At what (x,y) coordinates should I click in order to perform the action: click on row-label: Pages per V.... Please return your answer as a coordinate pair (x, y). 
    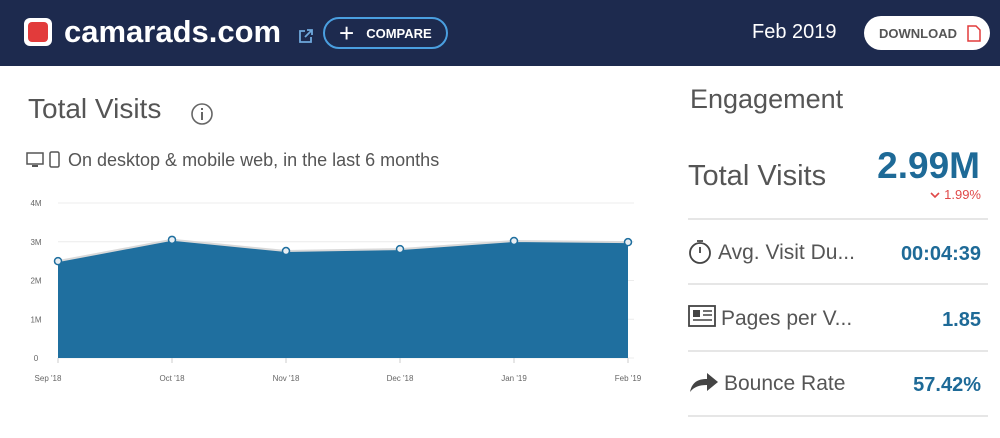
    Looking at the image, I should click on (787, 318).